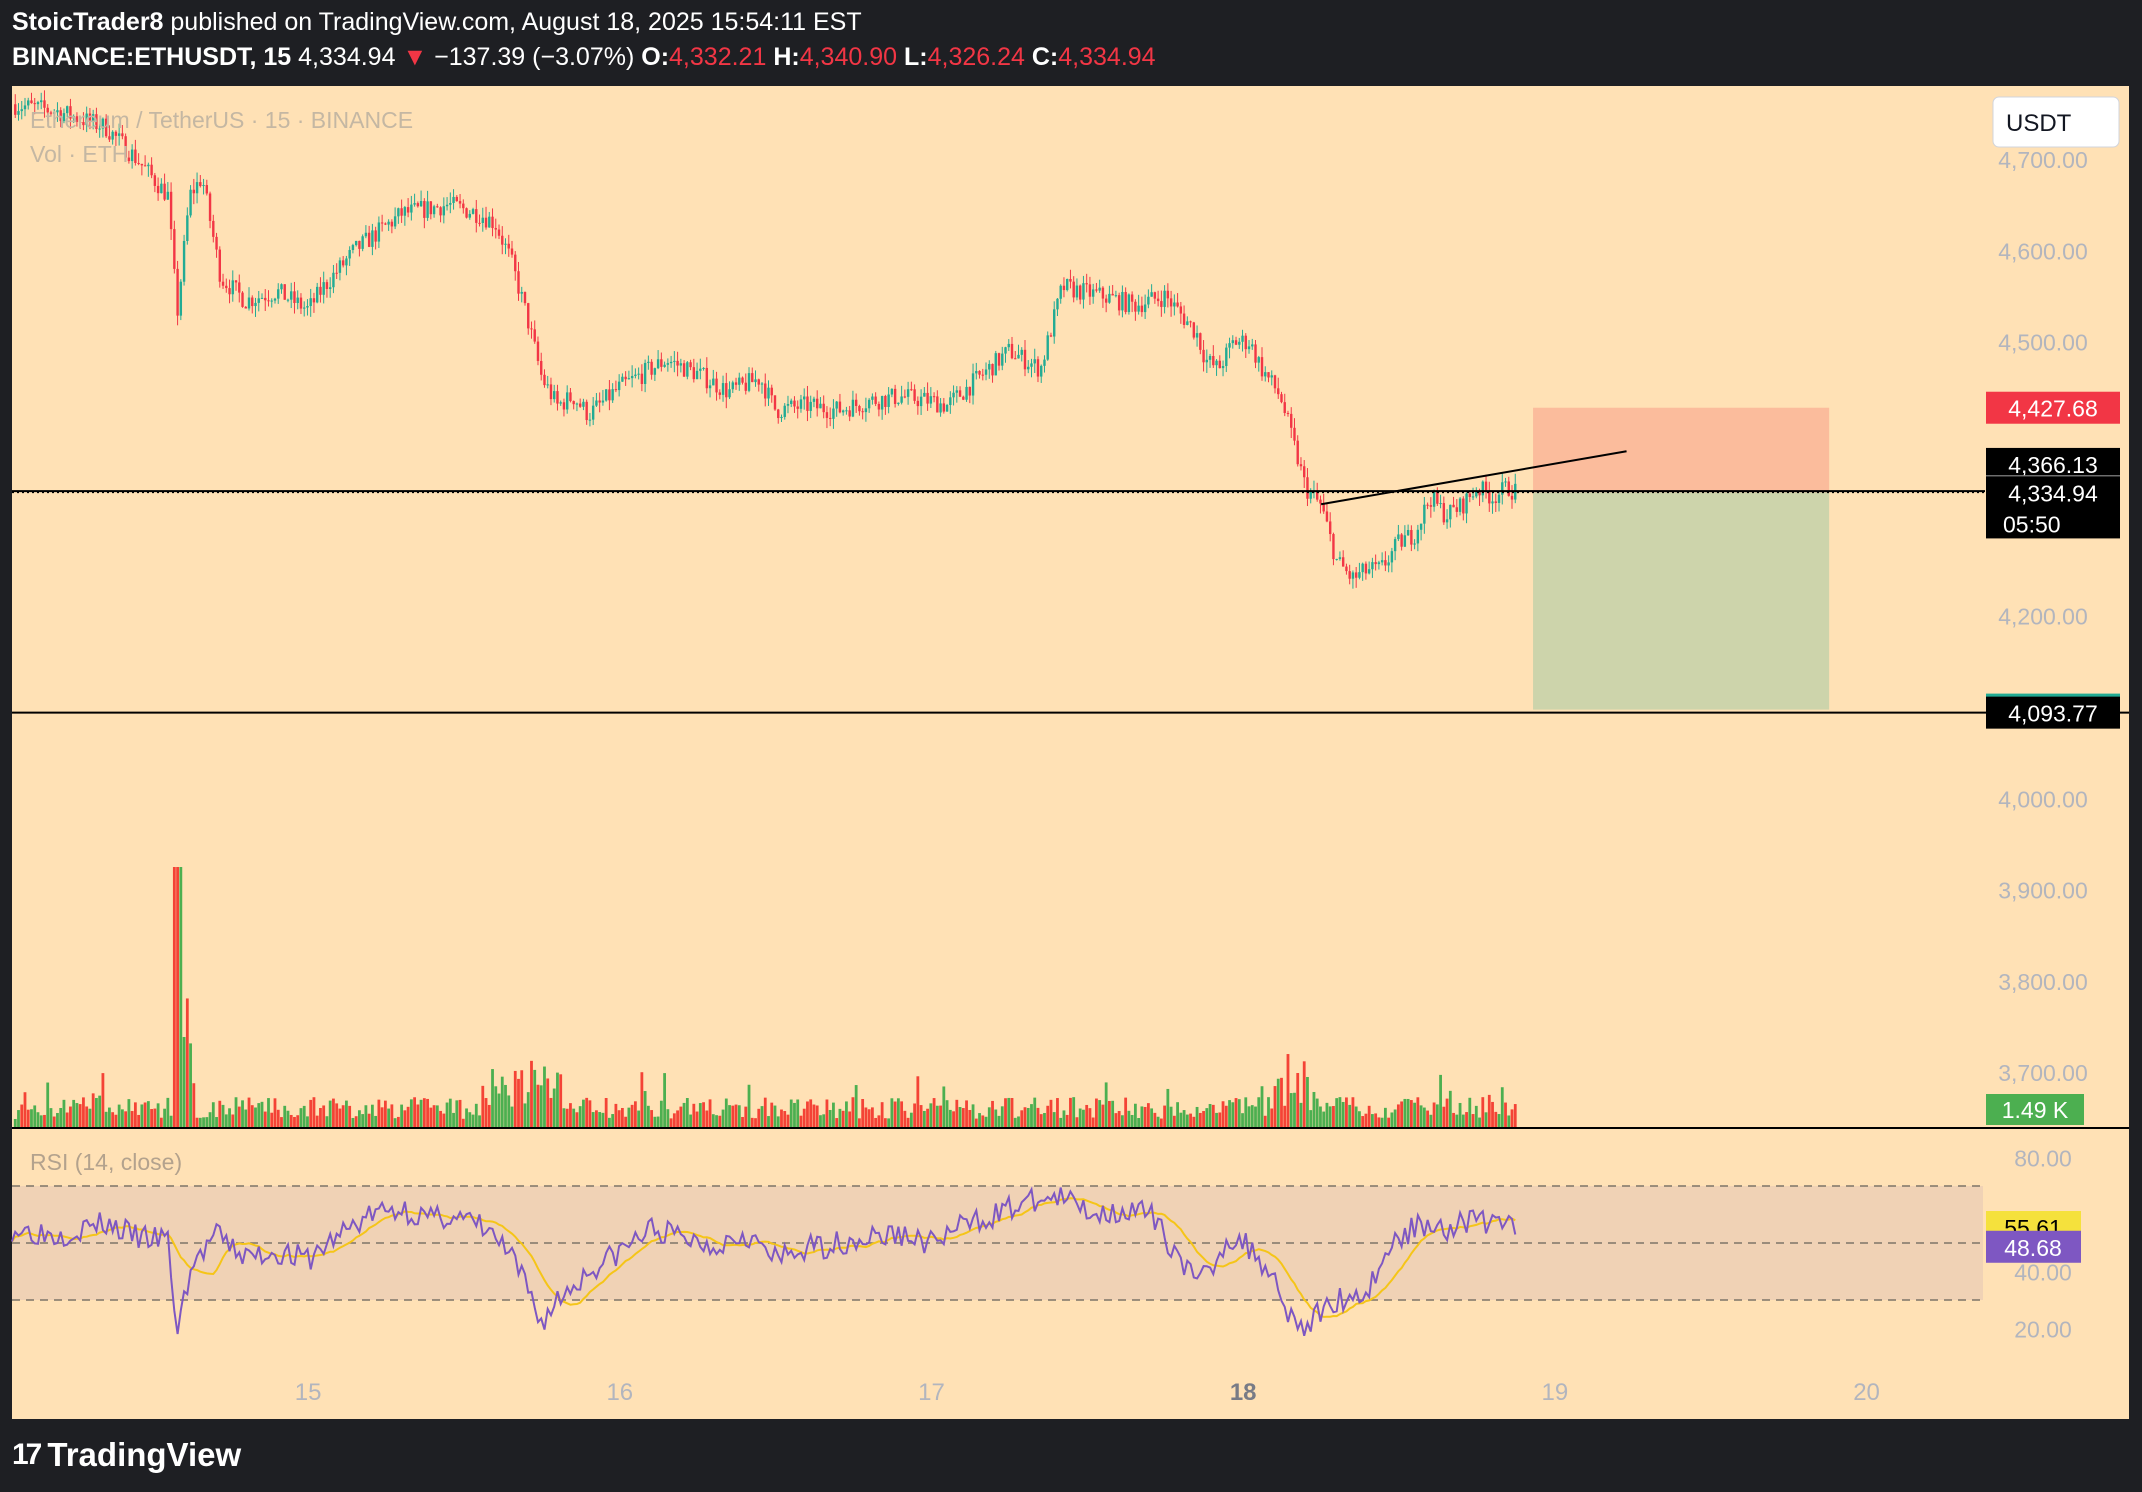  I want to click on tradingview-logo: 17 TradingView, so click(126, 1455).